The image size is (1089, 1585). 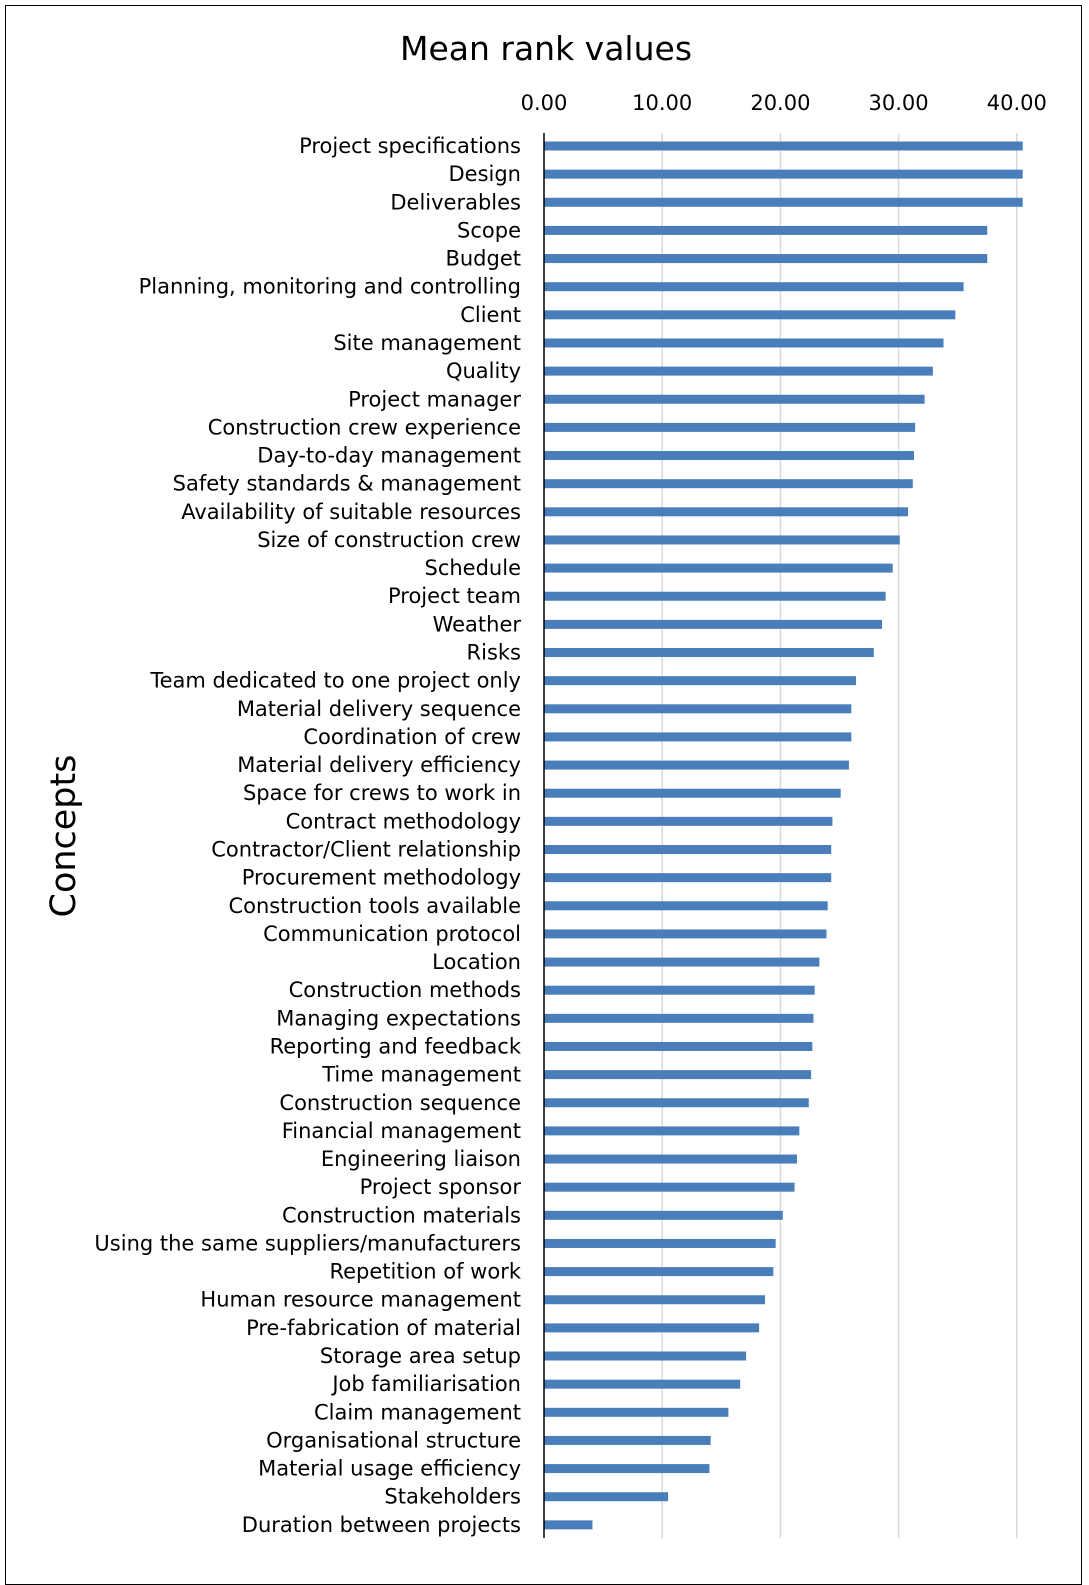 I want to click on category-label: Size of construction crew, so click(x=389, y=540).